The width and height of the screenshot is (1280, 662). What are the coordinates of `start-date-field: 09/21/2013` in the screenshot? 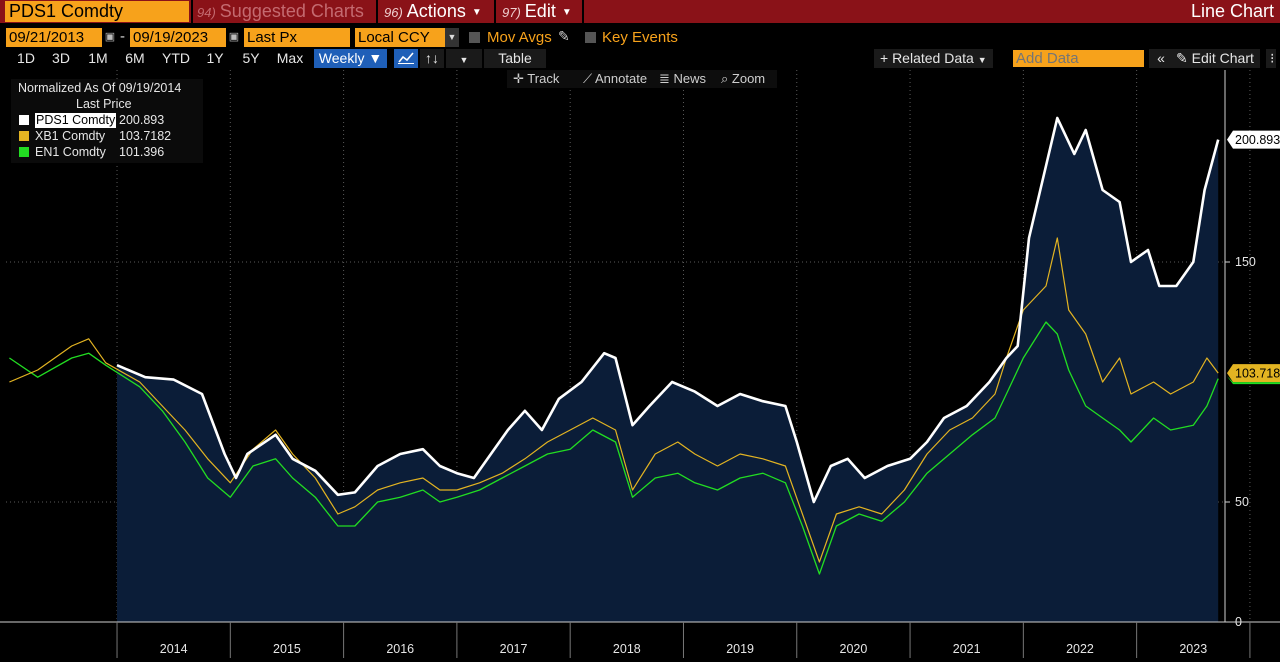 It's located at (54, 37).